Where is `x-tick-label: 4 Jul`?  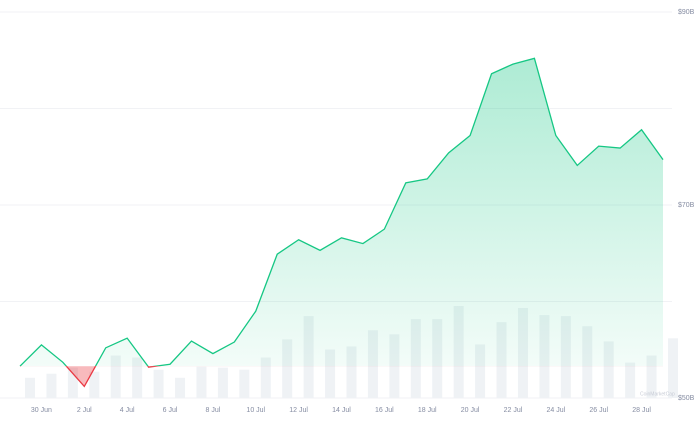 x-tick-label: 4 Jul is located at coordinates (127, 410).